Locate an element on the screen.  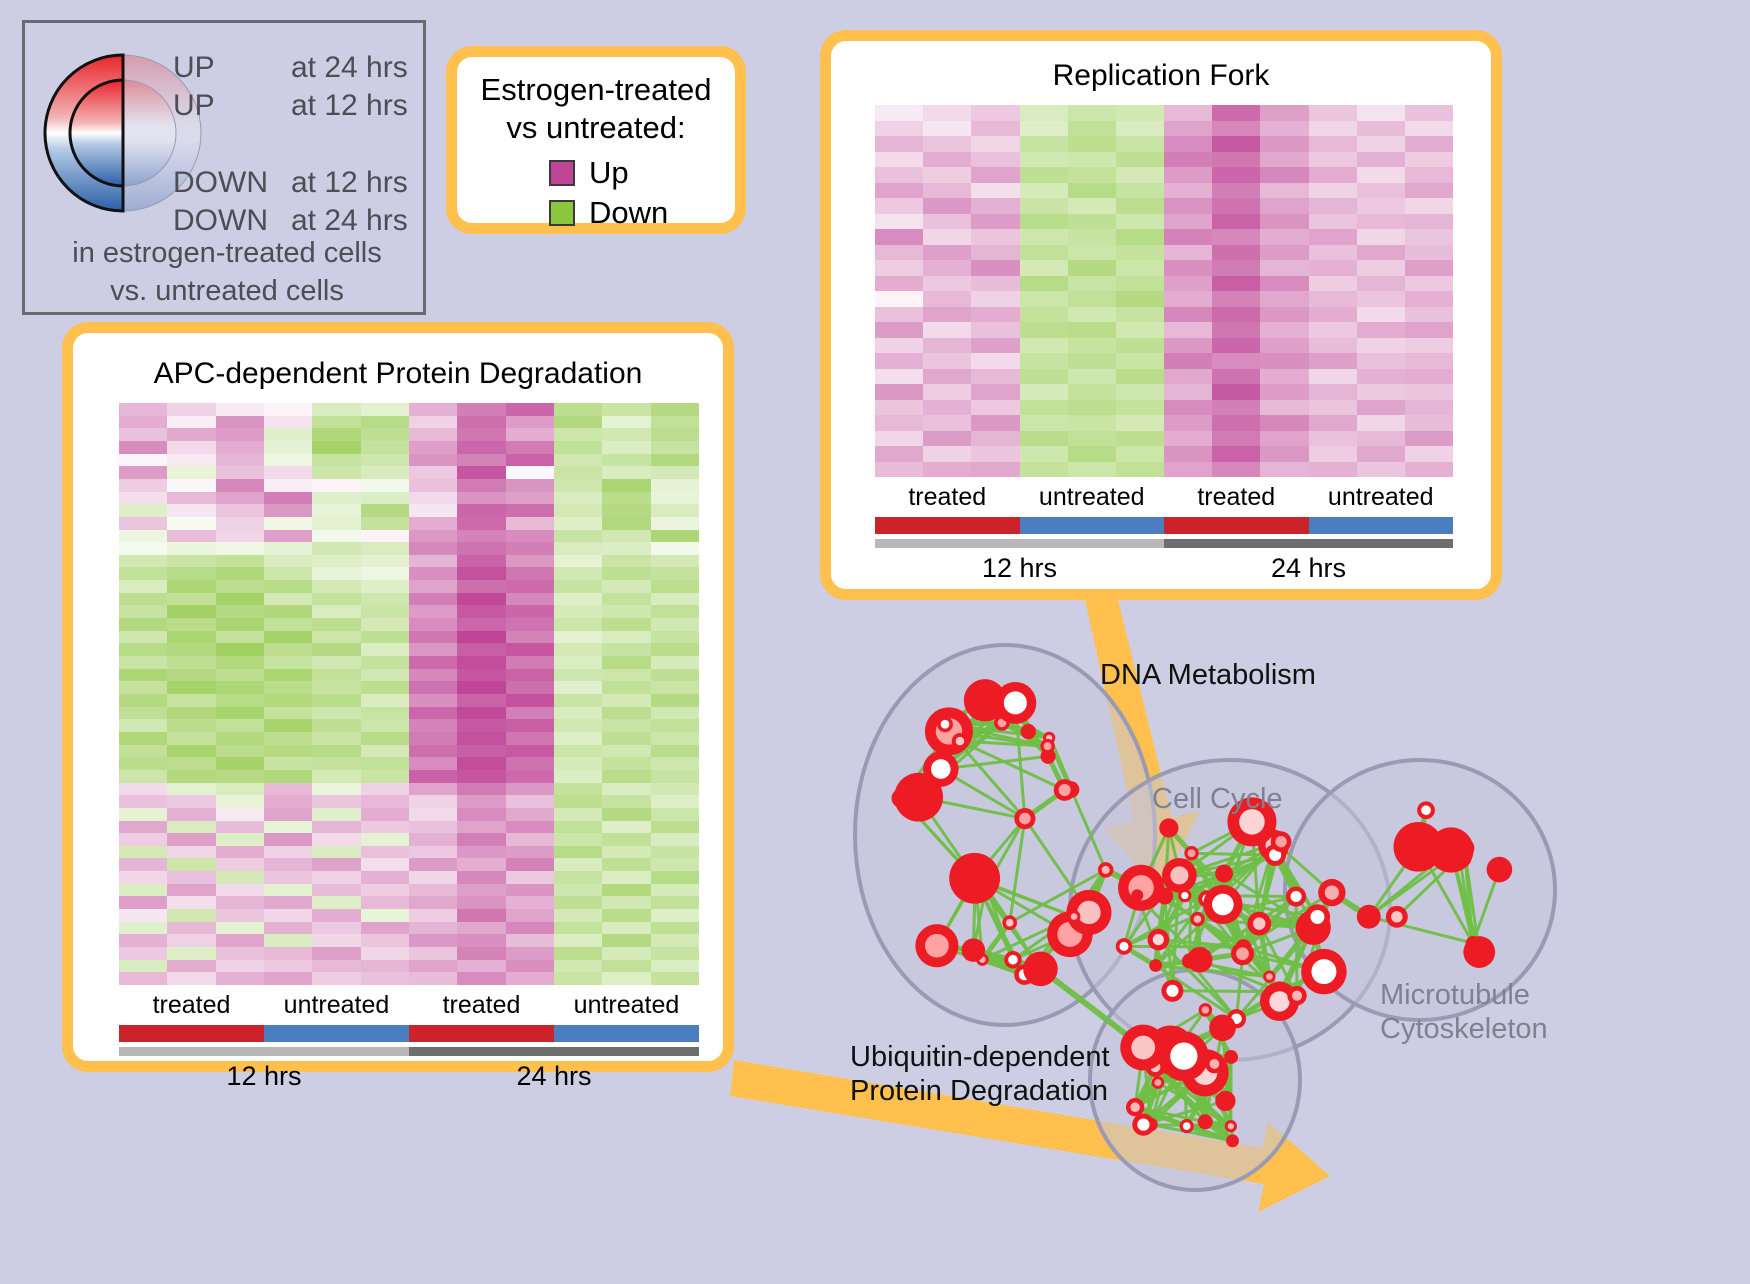
network-label-microtubule: Microtubule is located at coordinates (1455, 995).